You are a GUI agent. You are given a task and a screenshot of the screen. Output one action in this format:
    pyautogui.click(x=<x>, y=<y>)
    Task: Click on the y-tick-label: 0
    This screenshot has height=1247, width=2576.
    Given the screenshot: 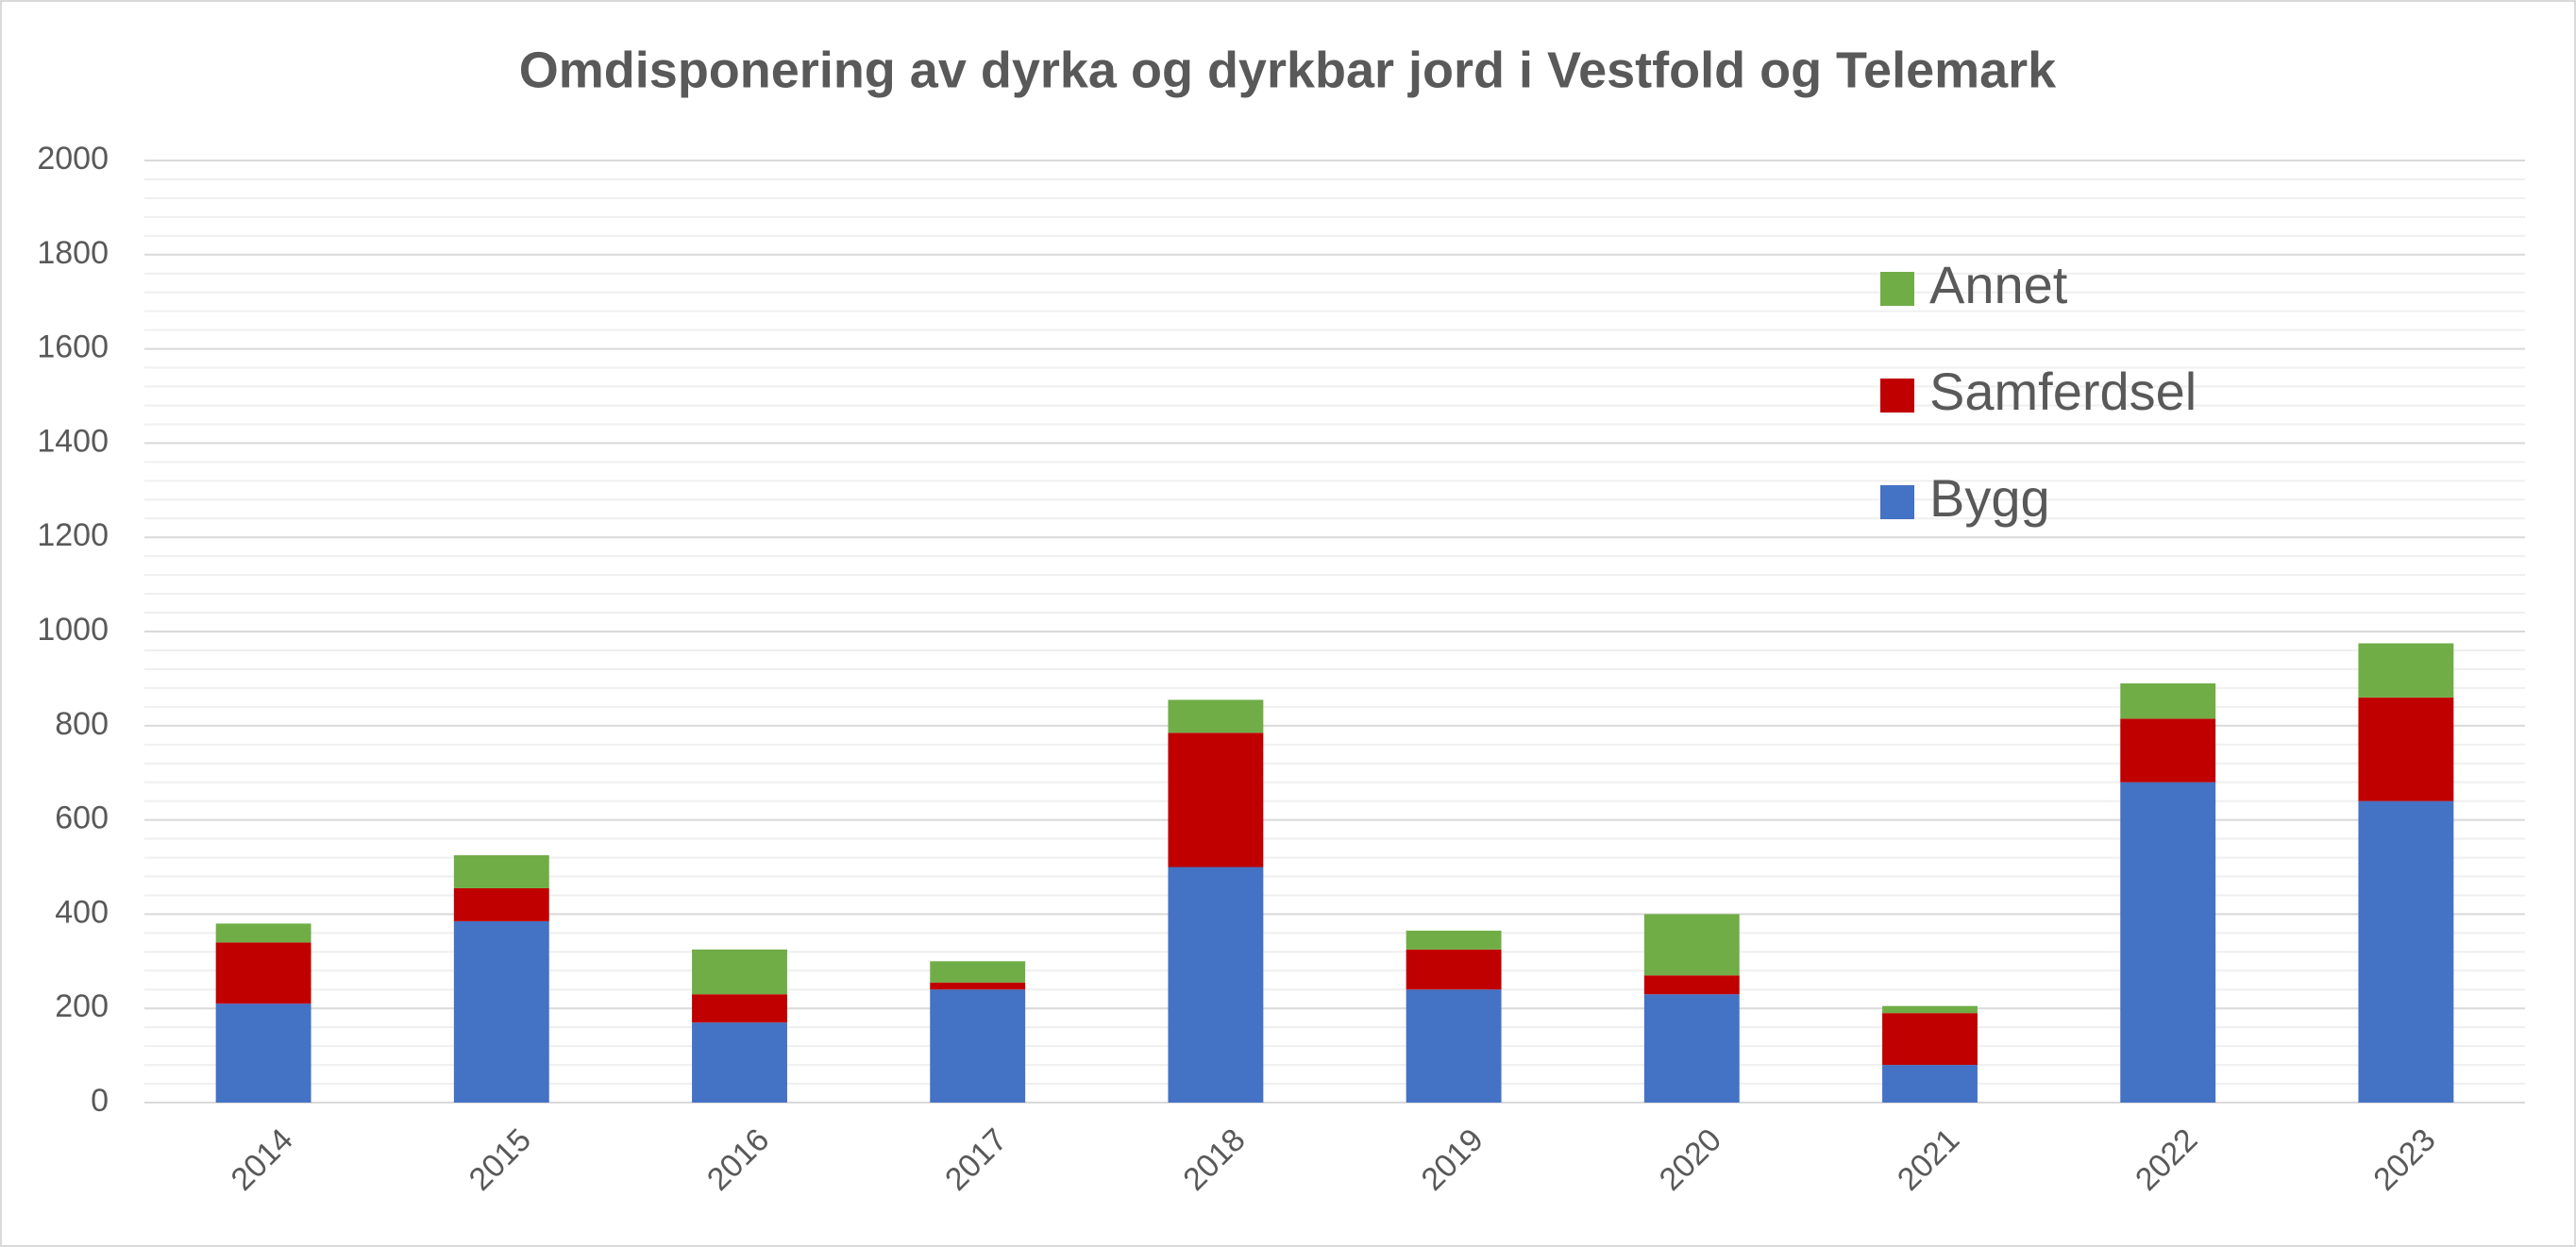 What is the action you would take?
    pyautogui.click(x=100, y=1101)
    